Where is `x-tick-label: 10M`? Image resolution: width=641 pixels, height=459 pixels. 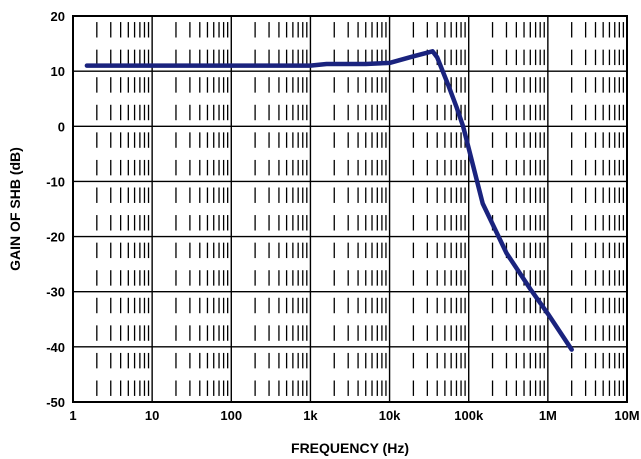
x-tick-label: 10M is located at coordinates (626, 415).